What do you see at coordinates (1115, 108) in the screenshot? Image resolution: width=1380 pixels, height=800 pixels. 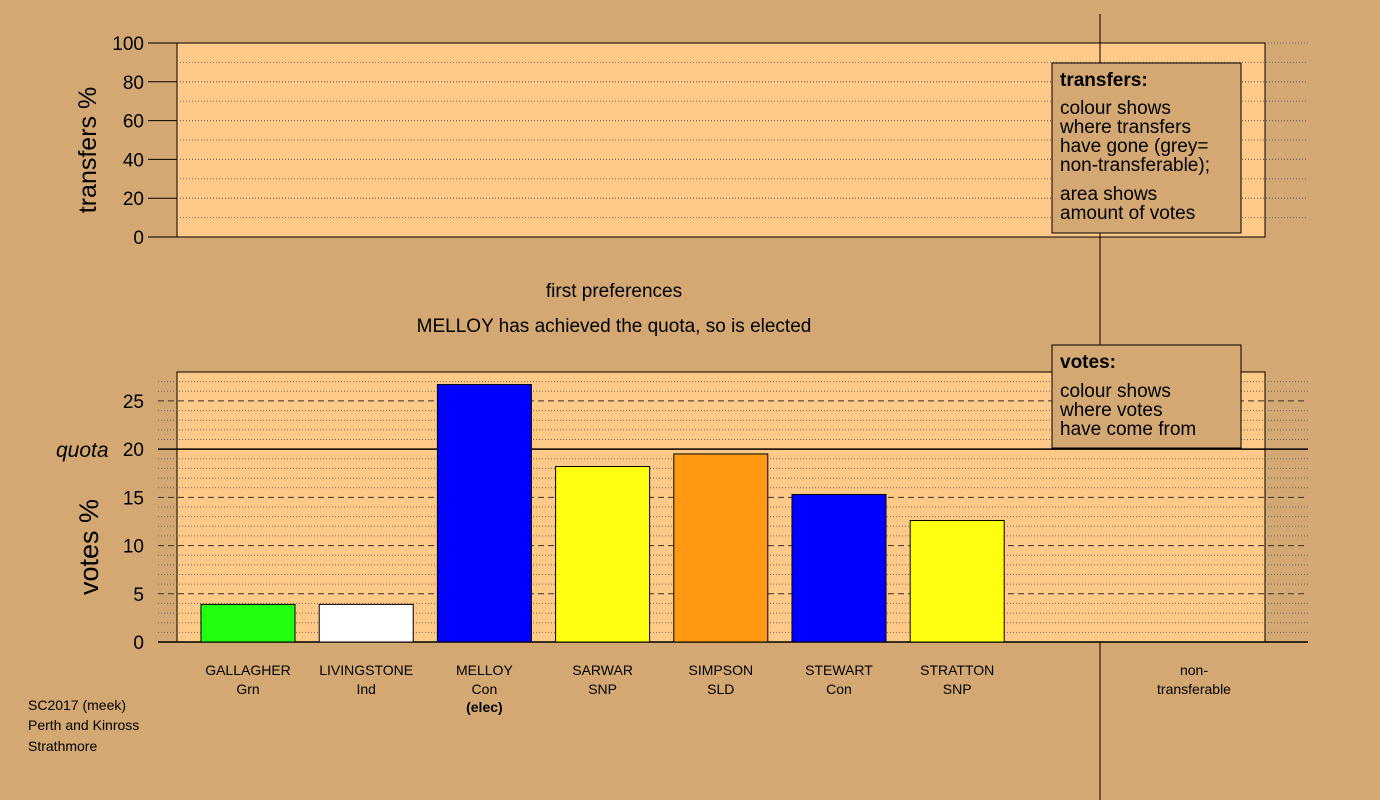 I see `transfers-legend-line: colour shows` at bounding box center [1115, 108].